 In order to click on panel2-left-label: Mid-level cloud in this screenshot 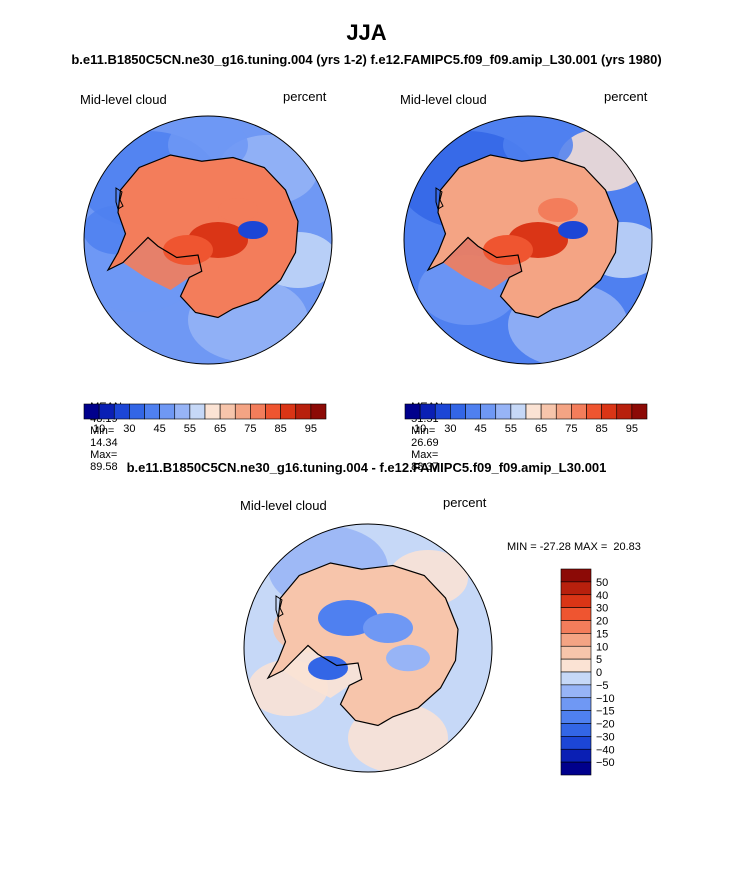, I will do `click(443, 99)`.